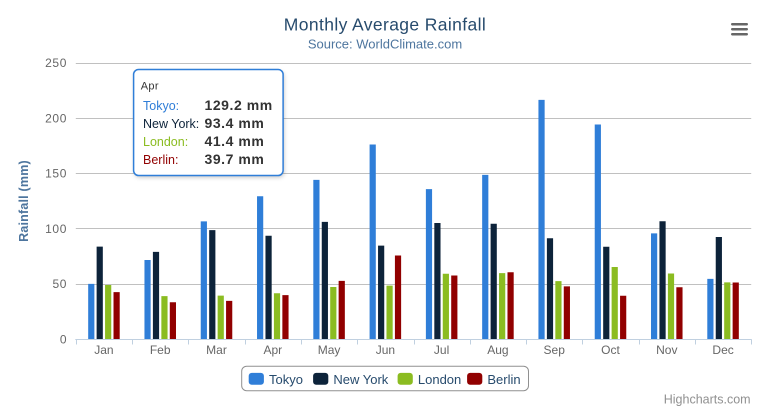  Describe the element at coordinates (286, 379) in the screenshot. I see `svg-text: Tokyo` at that location.